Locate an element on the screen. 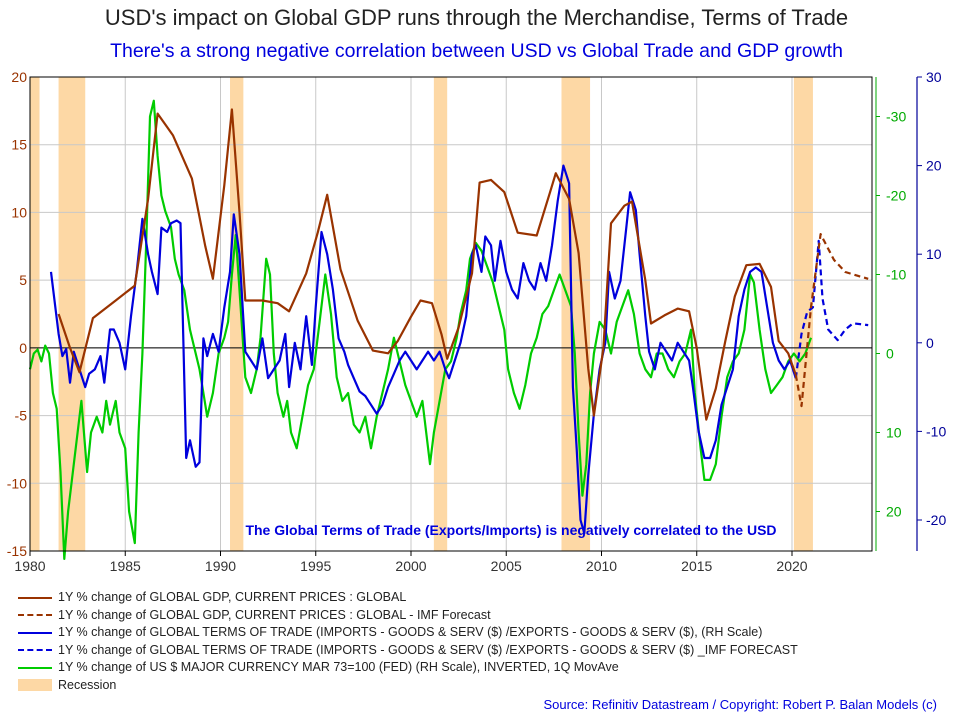  left-tick-label: 20 is located at coordinates (19, 77).